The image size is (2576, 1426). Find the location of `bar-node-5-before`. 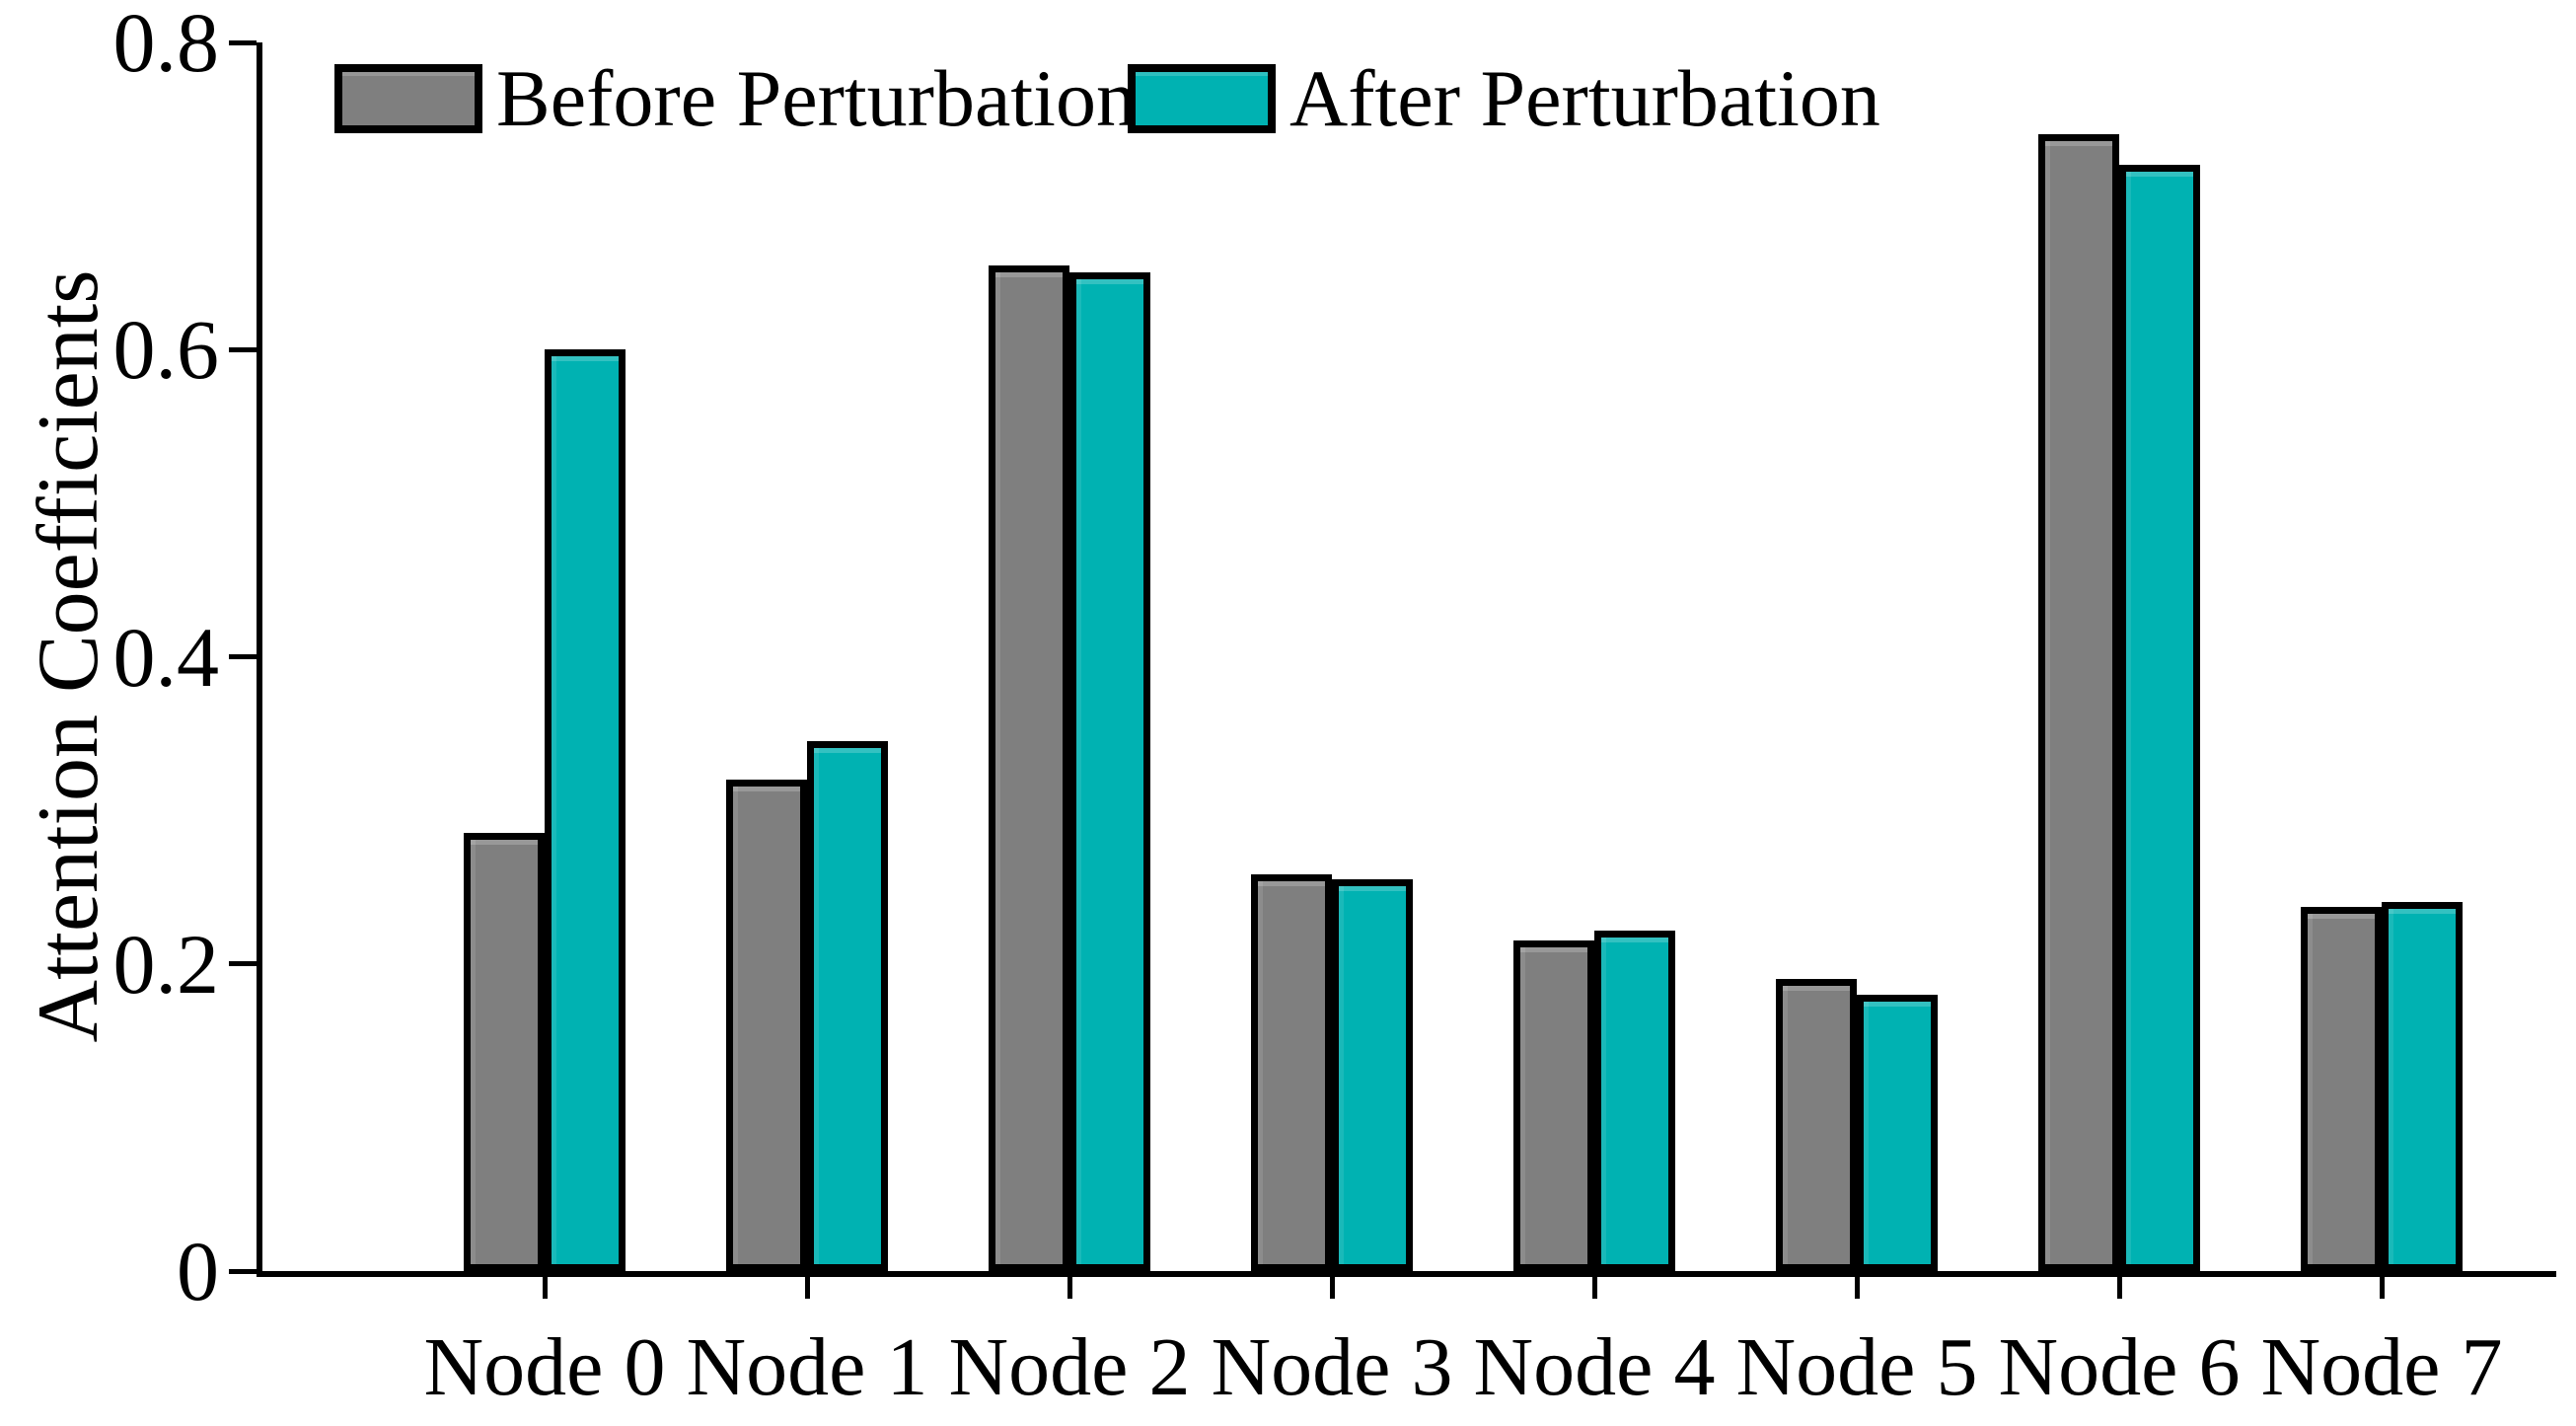

bar-node-5-before is located at coordinates (1816, 1125).